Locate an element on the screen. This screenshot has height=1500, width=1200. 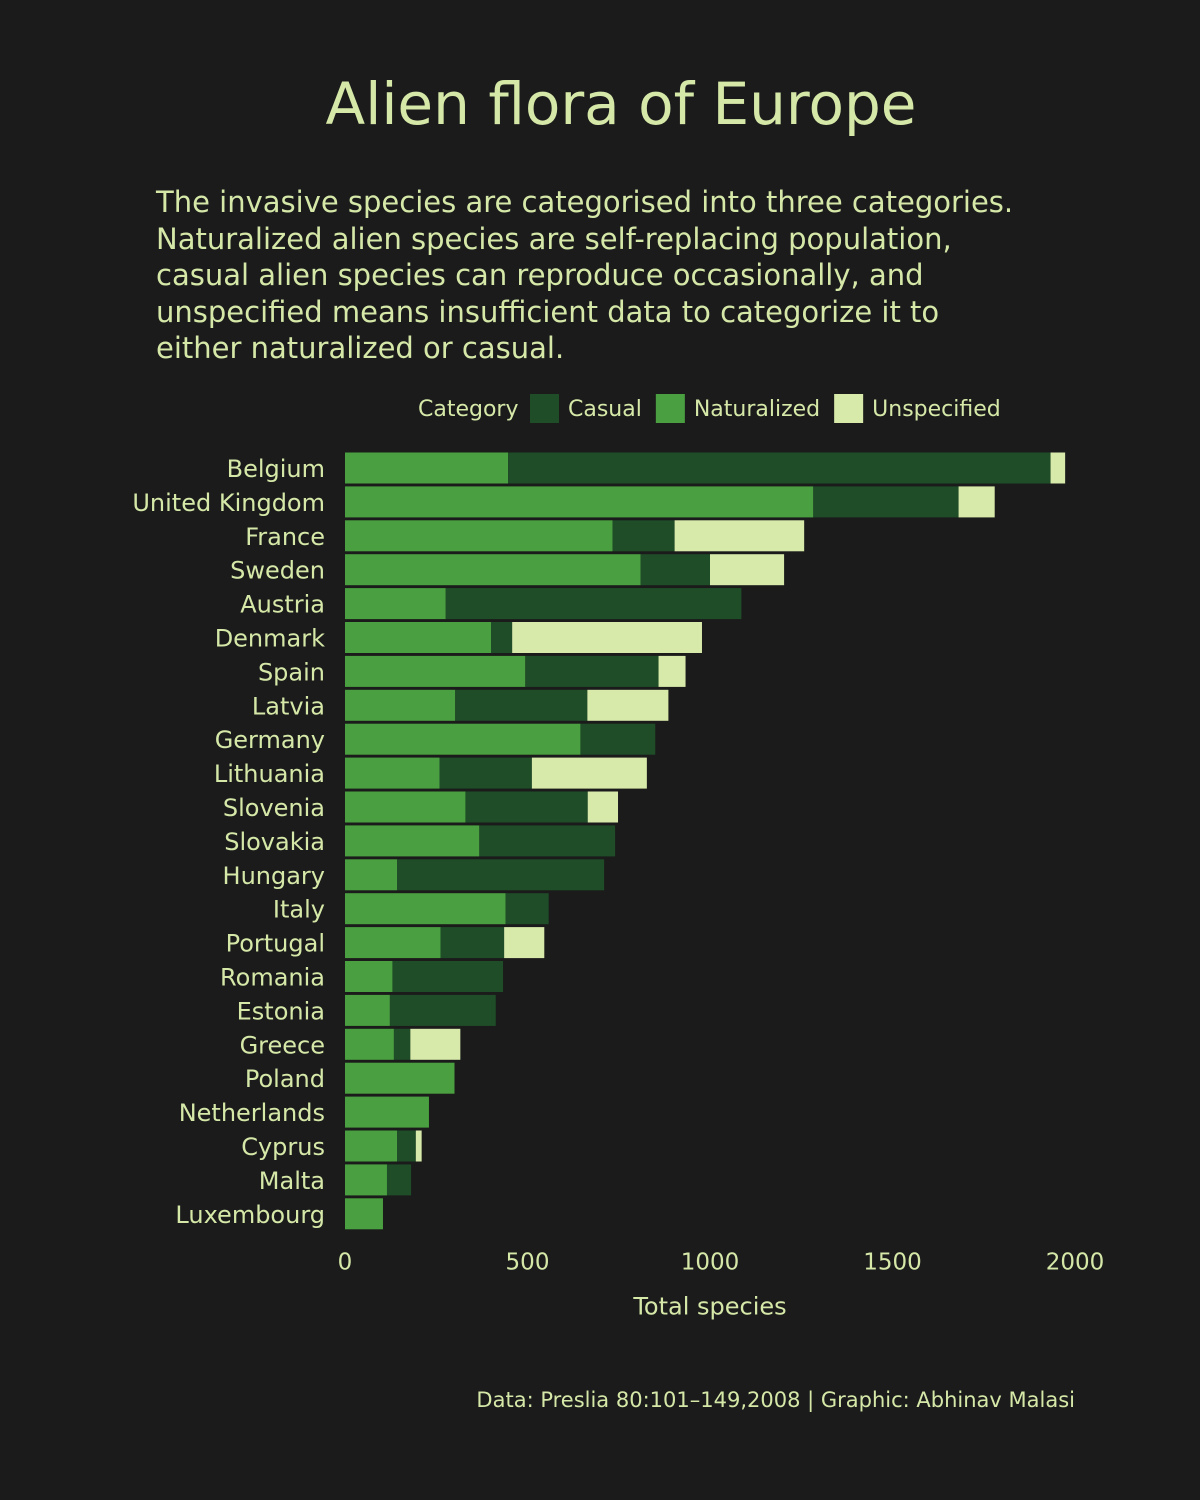
bar-luxembourg-naturalized is located at coordinates (364, 1214).